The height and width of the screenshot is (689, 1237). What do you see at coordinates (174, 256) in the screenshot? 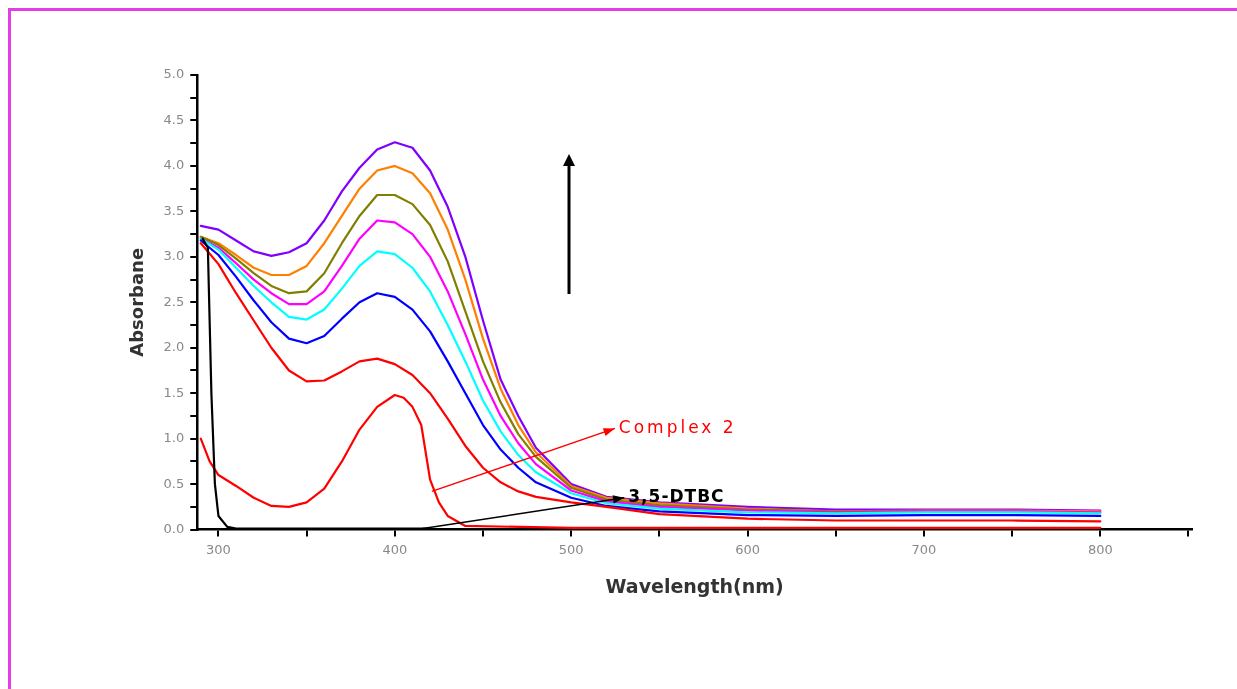
I see `y-tick-label: 3.0` at bounding box center [174, 256].